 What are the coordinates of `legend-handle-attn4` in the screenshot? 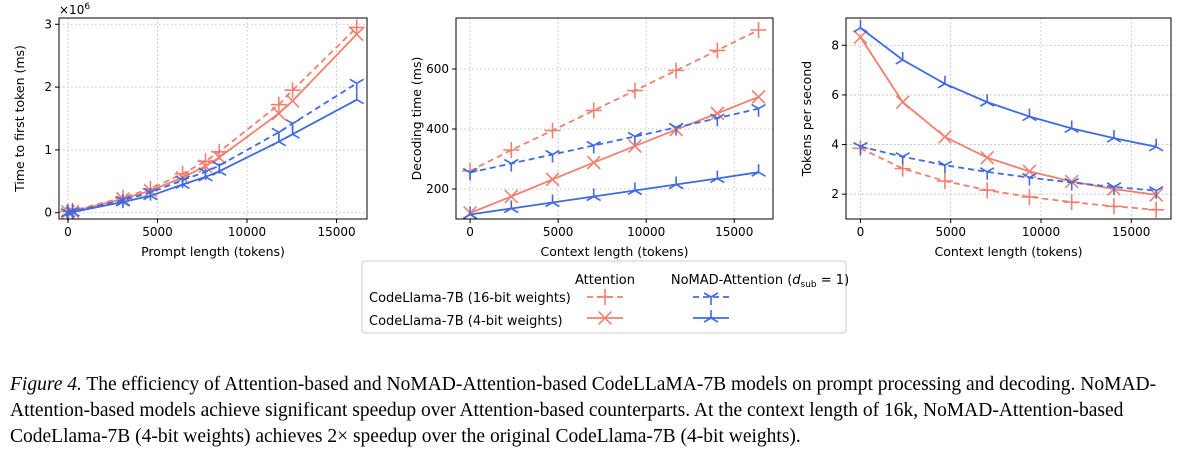 It's located at (605, 318).